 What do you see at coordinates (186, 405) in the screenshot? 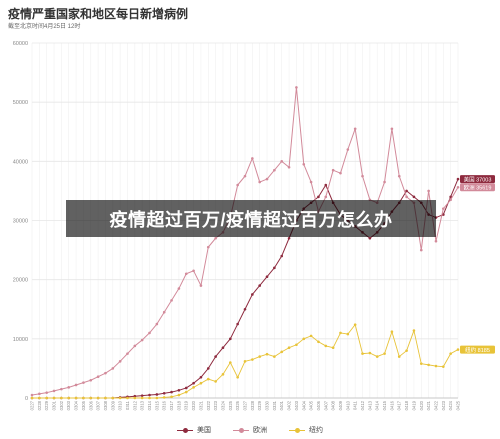
I see `x-tick-label: 0319` at bounding box center [186, 405].